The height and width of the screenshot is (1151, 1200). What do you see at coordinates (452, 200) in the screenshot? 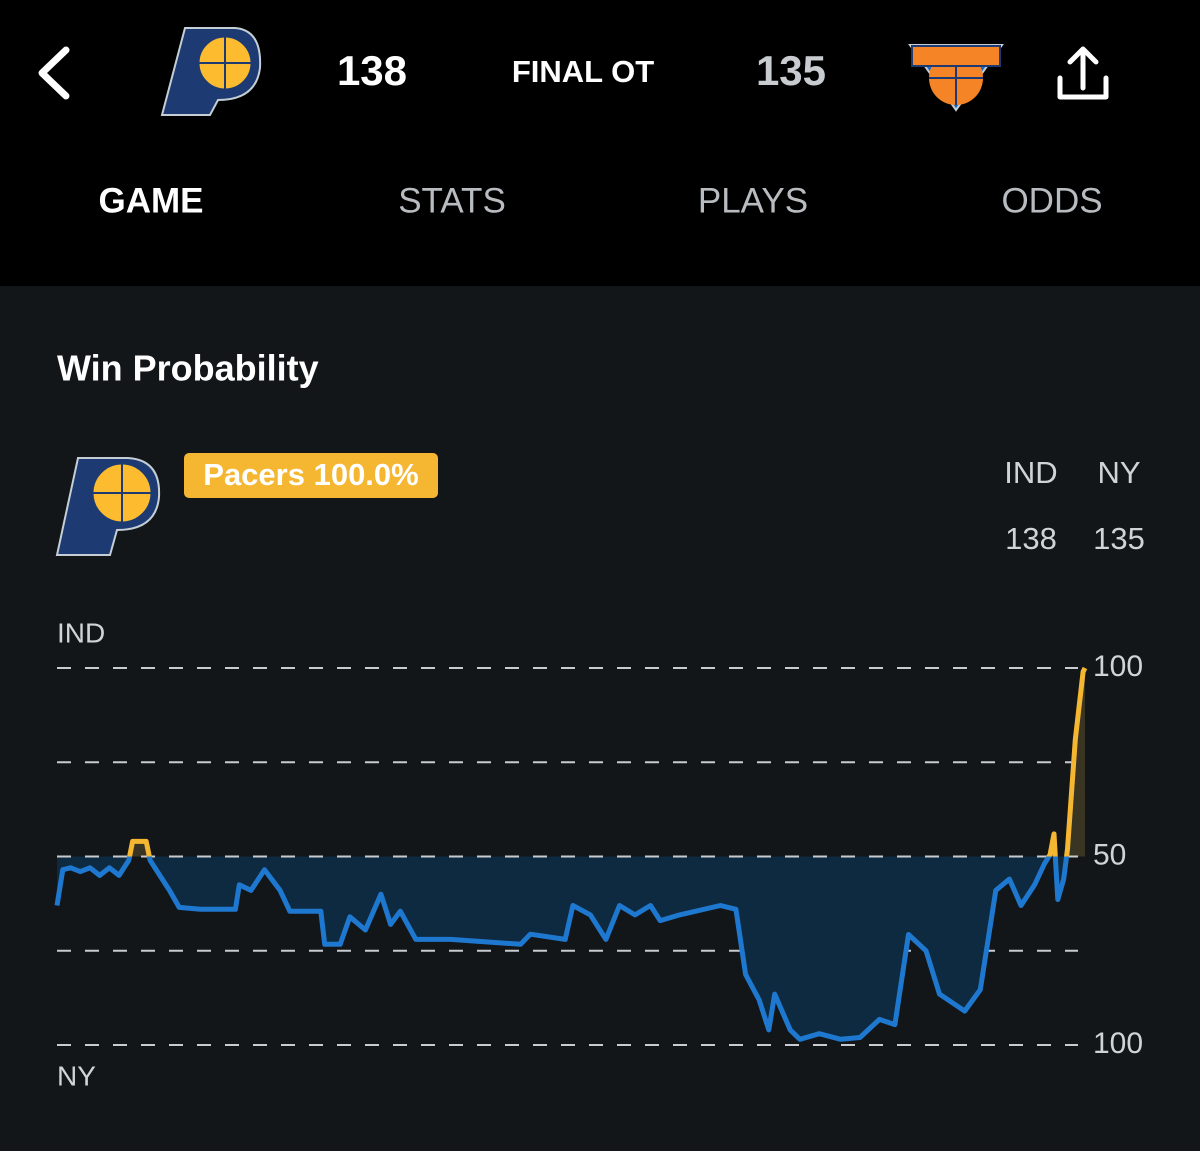
I see `tab: STATS` at bounding box center [452, 200].